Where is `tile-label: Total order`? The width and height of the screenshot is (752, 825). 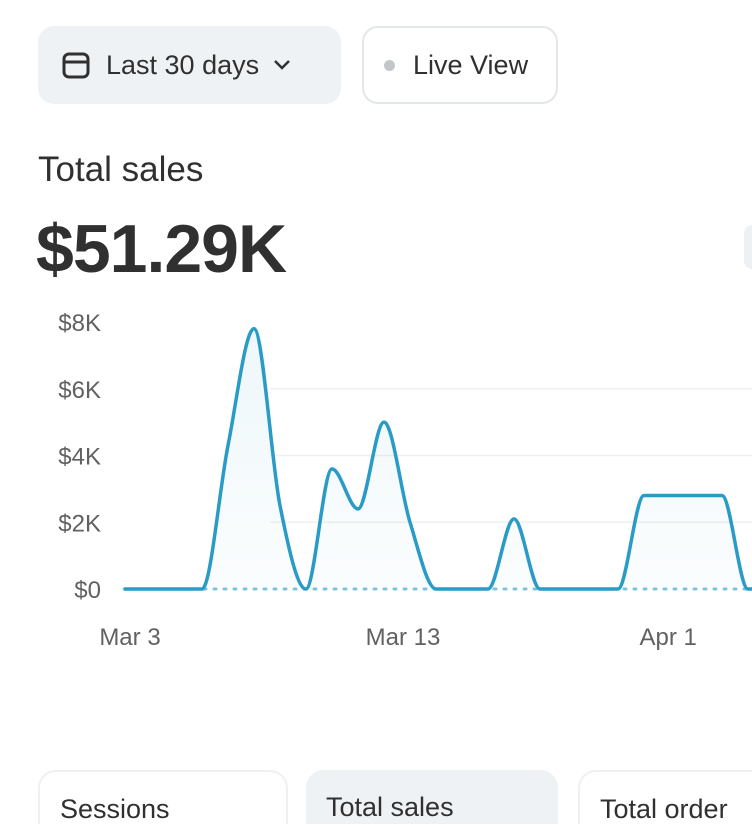
tile-label: Total order is located at coordinates (664, 809).